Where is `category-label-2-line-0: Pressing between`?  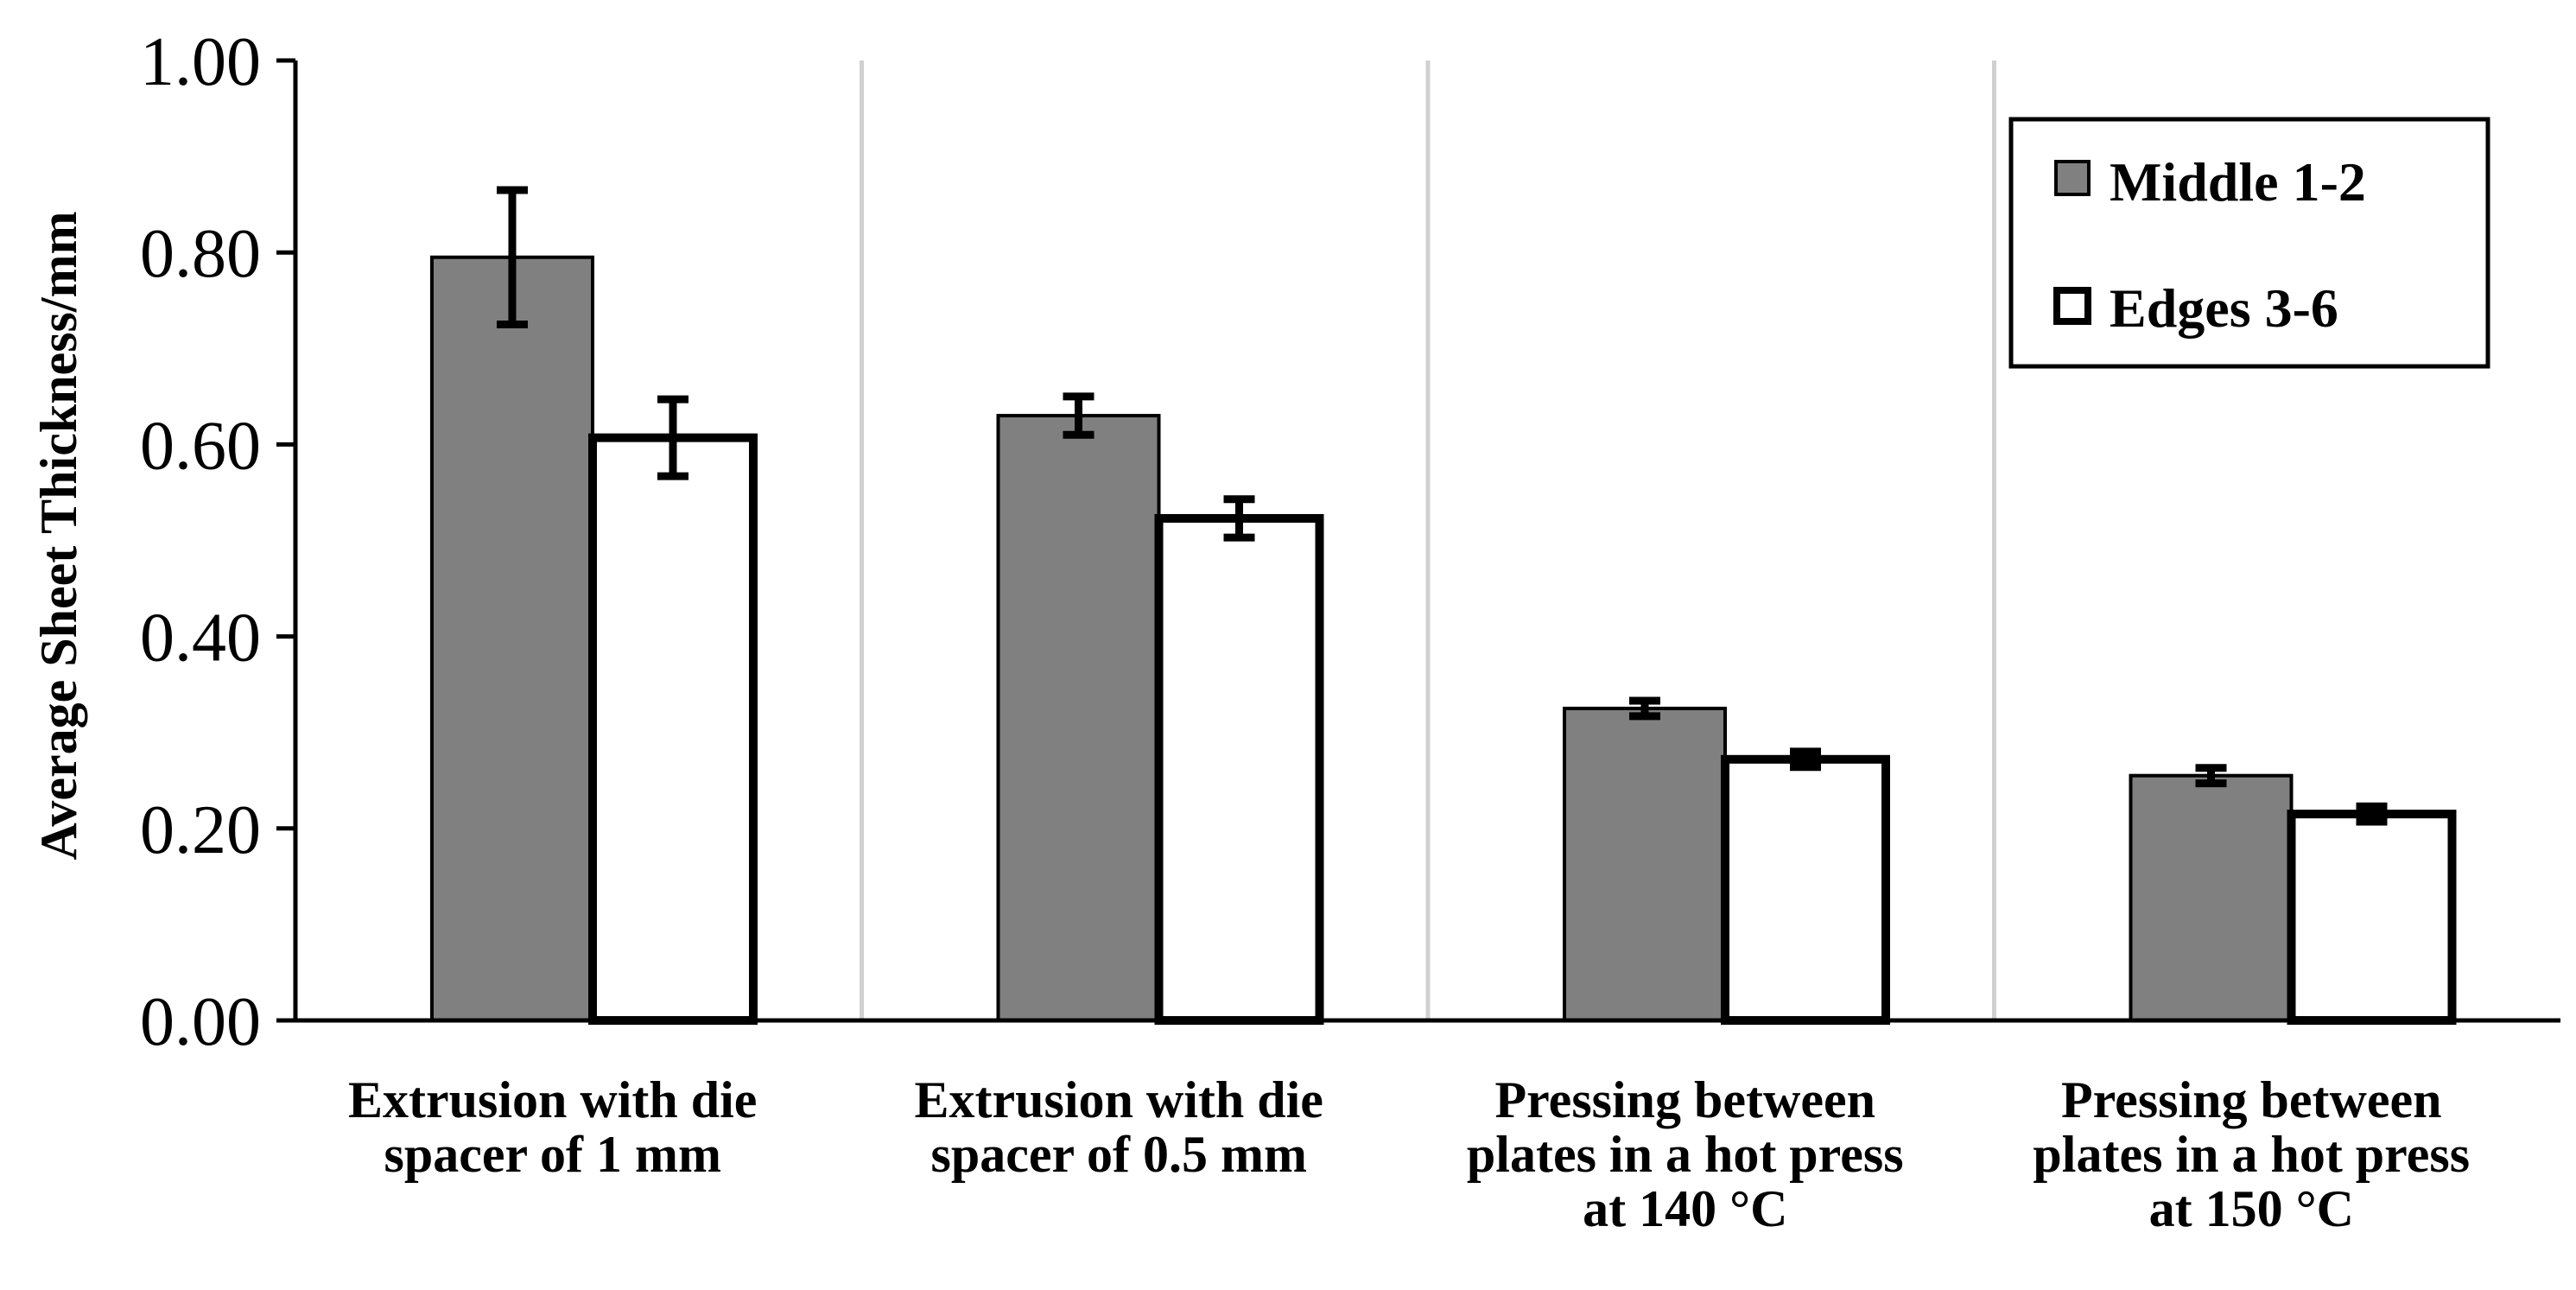 category-label-2-line-0: Pressing between is located at coordinates (1684, 1099).